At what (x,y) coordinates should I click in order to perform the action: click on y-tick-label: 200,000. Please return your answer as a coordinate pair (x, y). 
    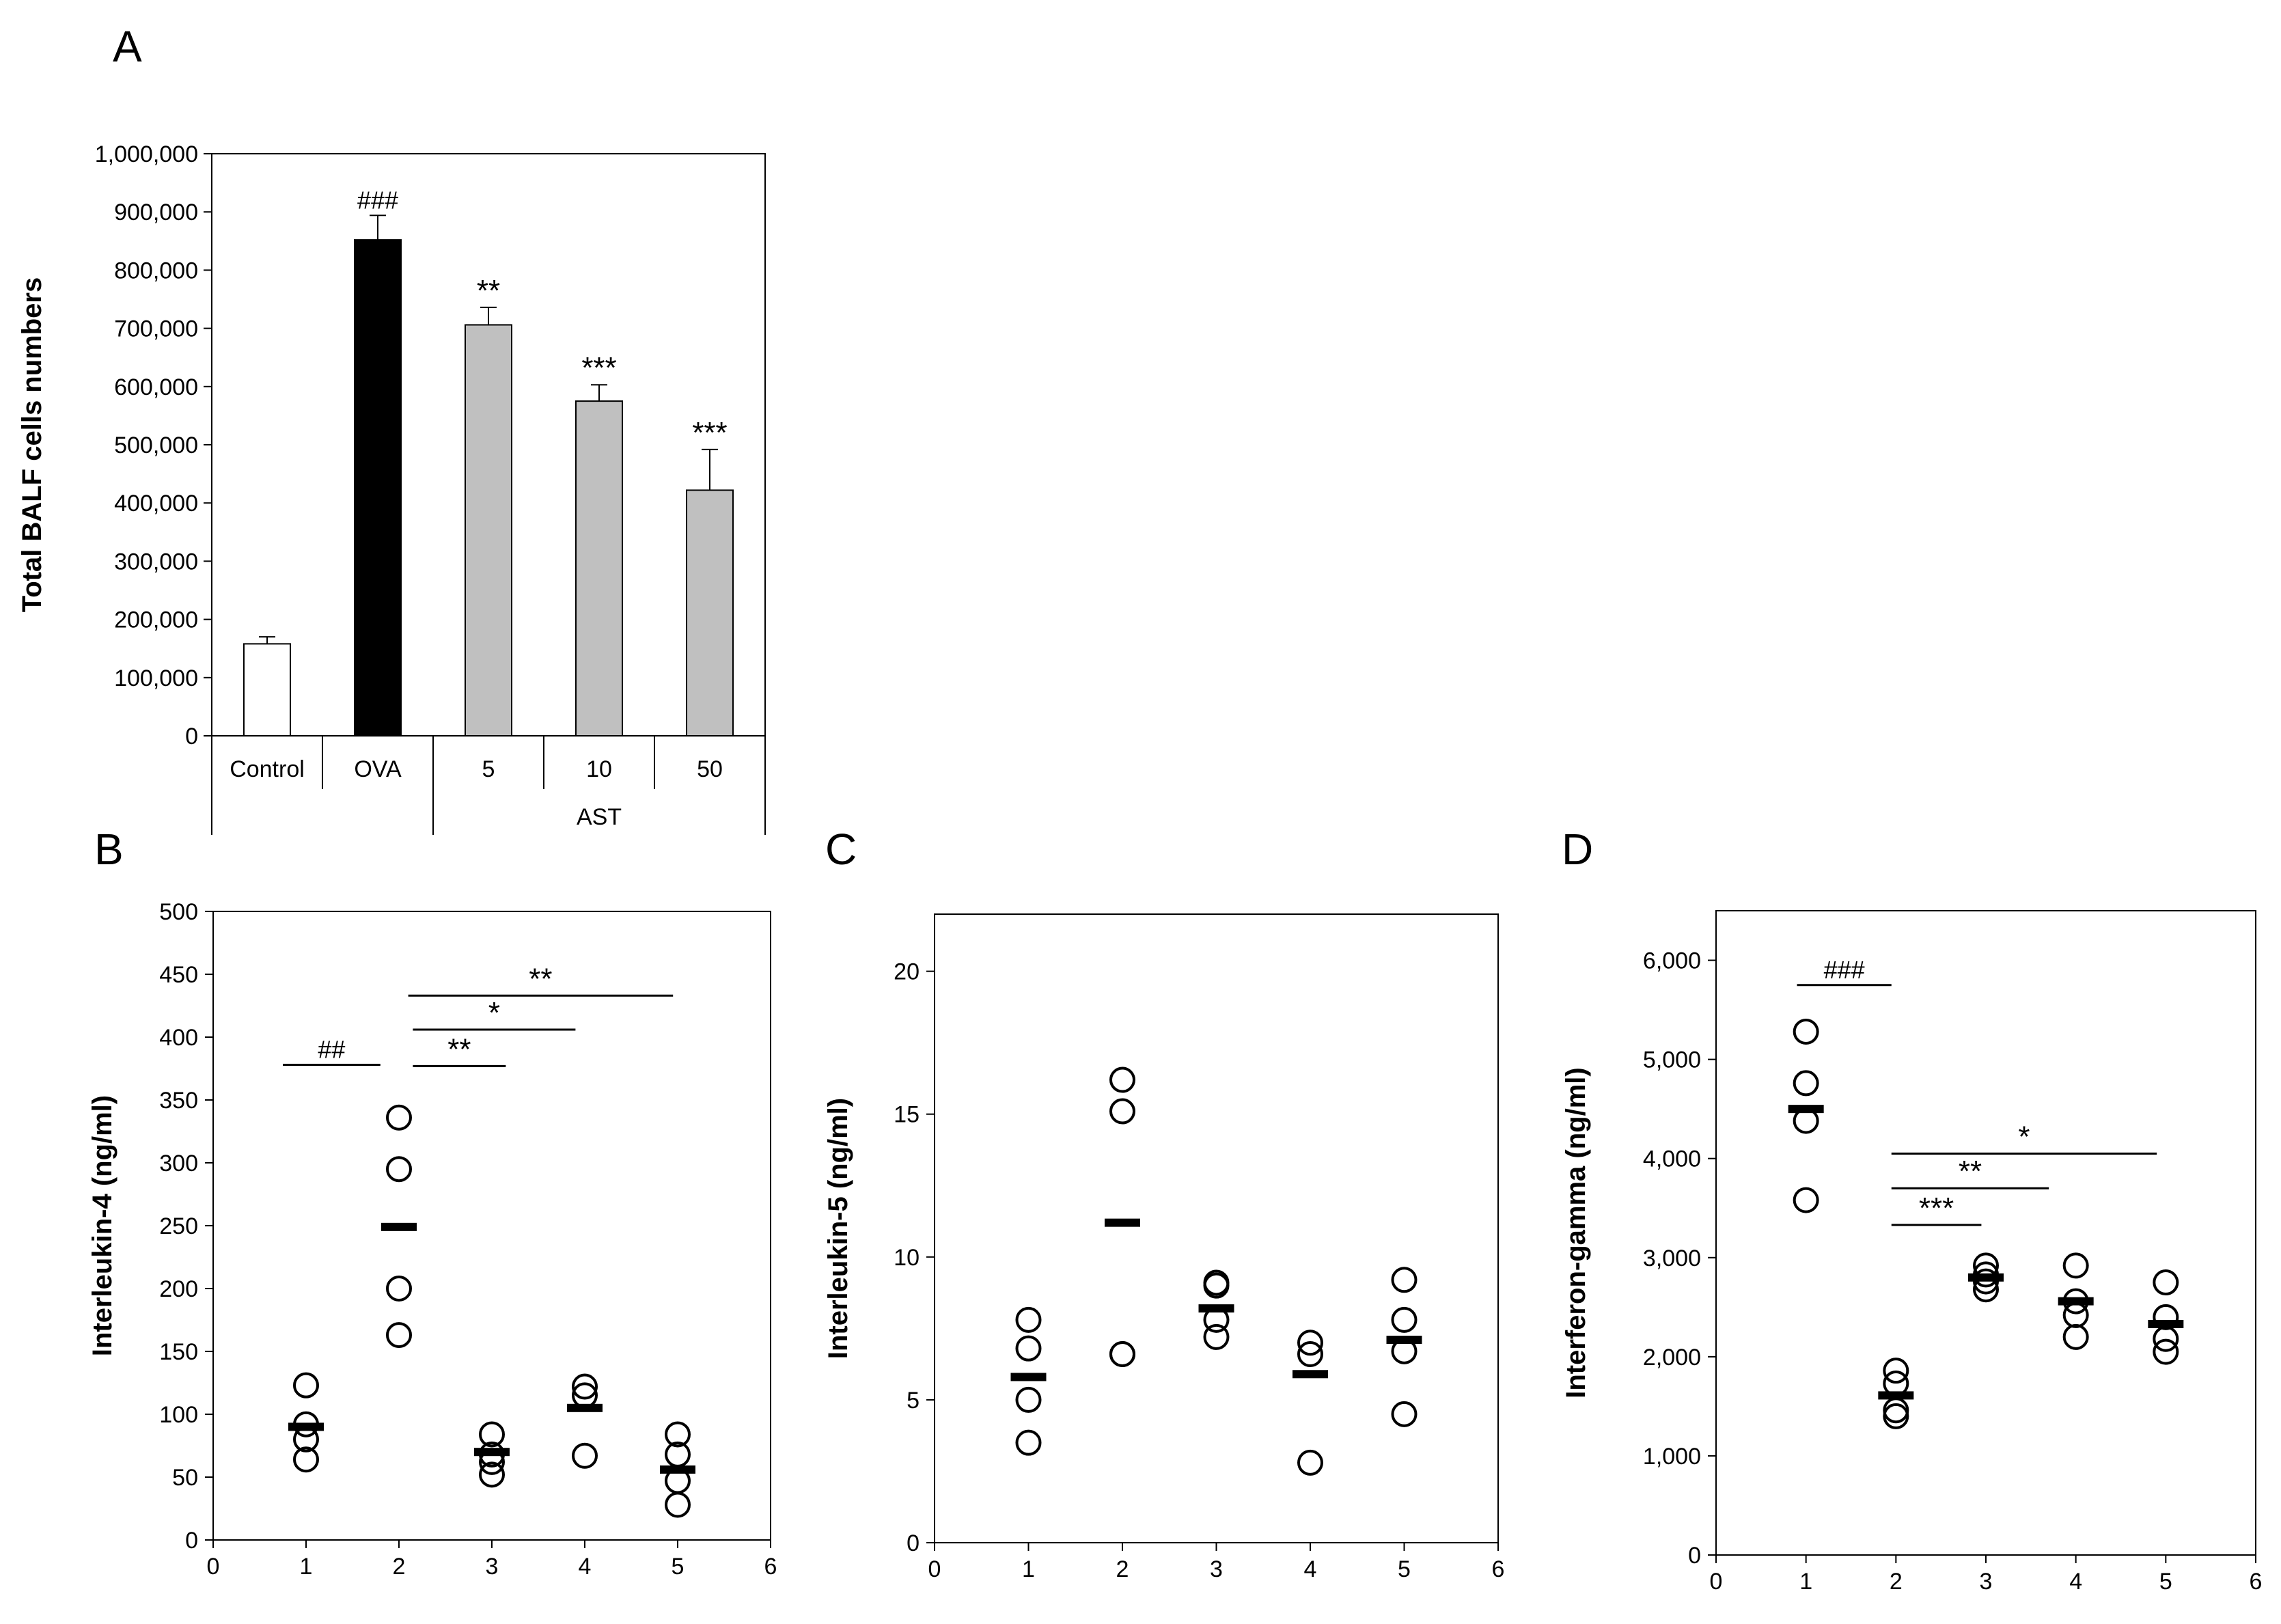
    Looking at the image, I should click on (156, 620).